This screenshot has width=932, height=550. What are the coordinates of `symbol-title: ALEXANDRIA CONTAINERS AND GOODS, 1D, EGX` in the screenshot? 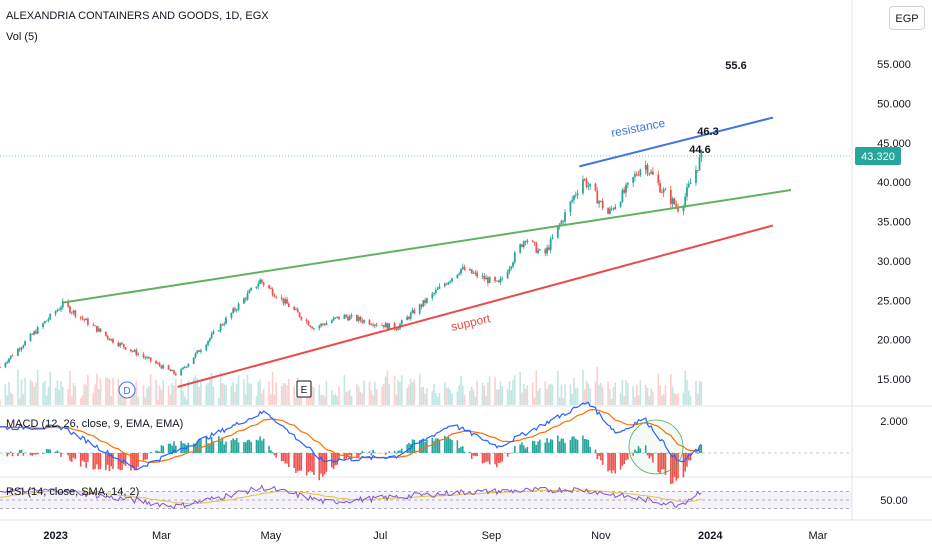 It's located at (137, 16).